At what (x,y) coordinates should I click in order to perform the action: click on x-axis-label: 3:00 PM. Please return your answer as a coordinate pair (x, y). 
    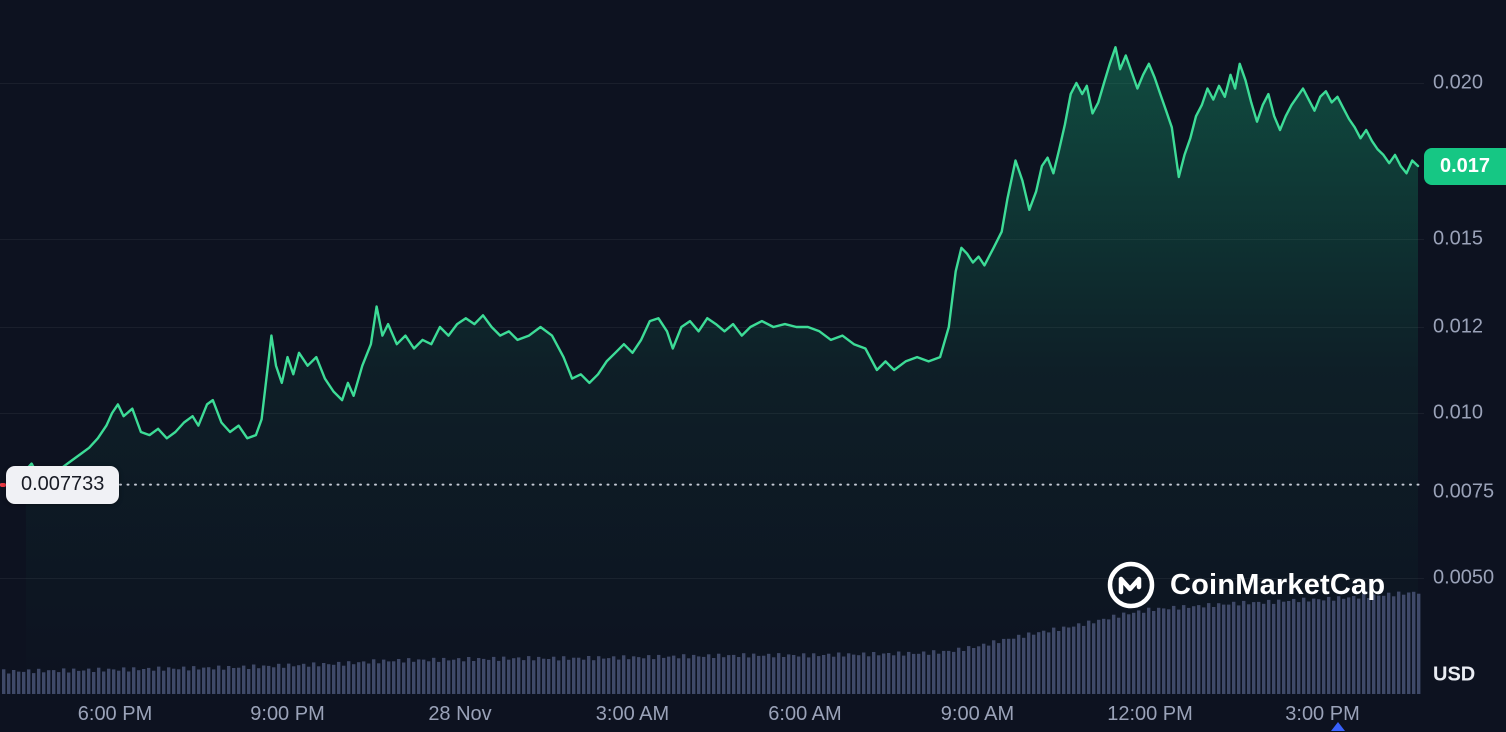
    Looking at the image, I should click on (1322, 714).